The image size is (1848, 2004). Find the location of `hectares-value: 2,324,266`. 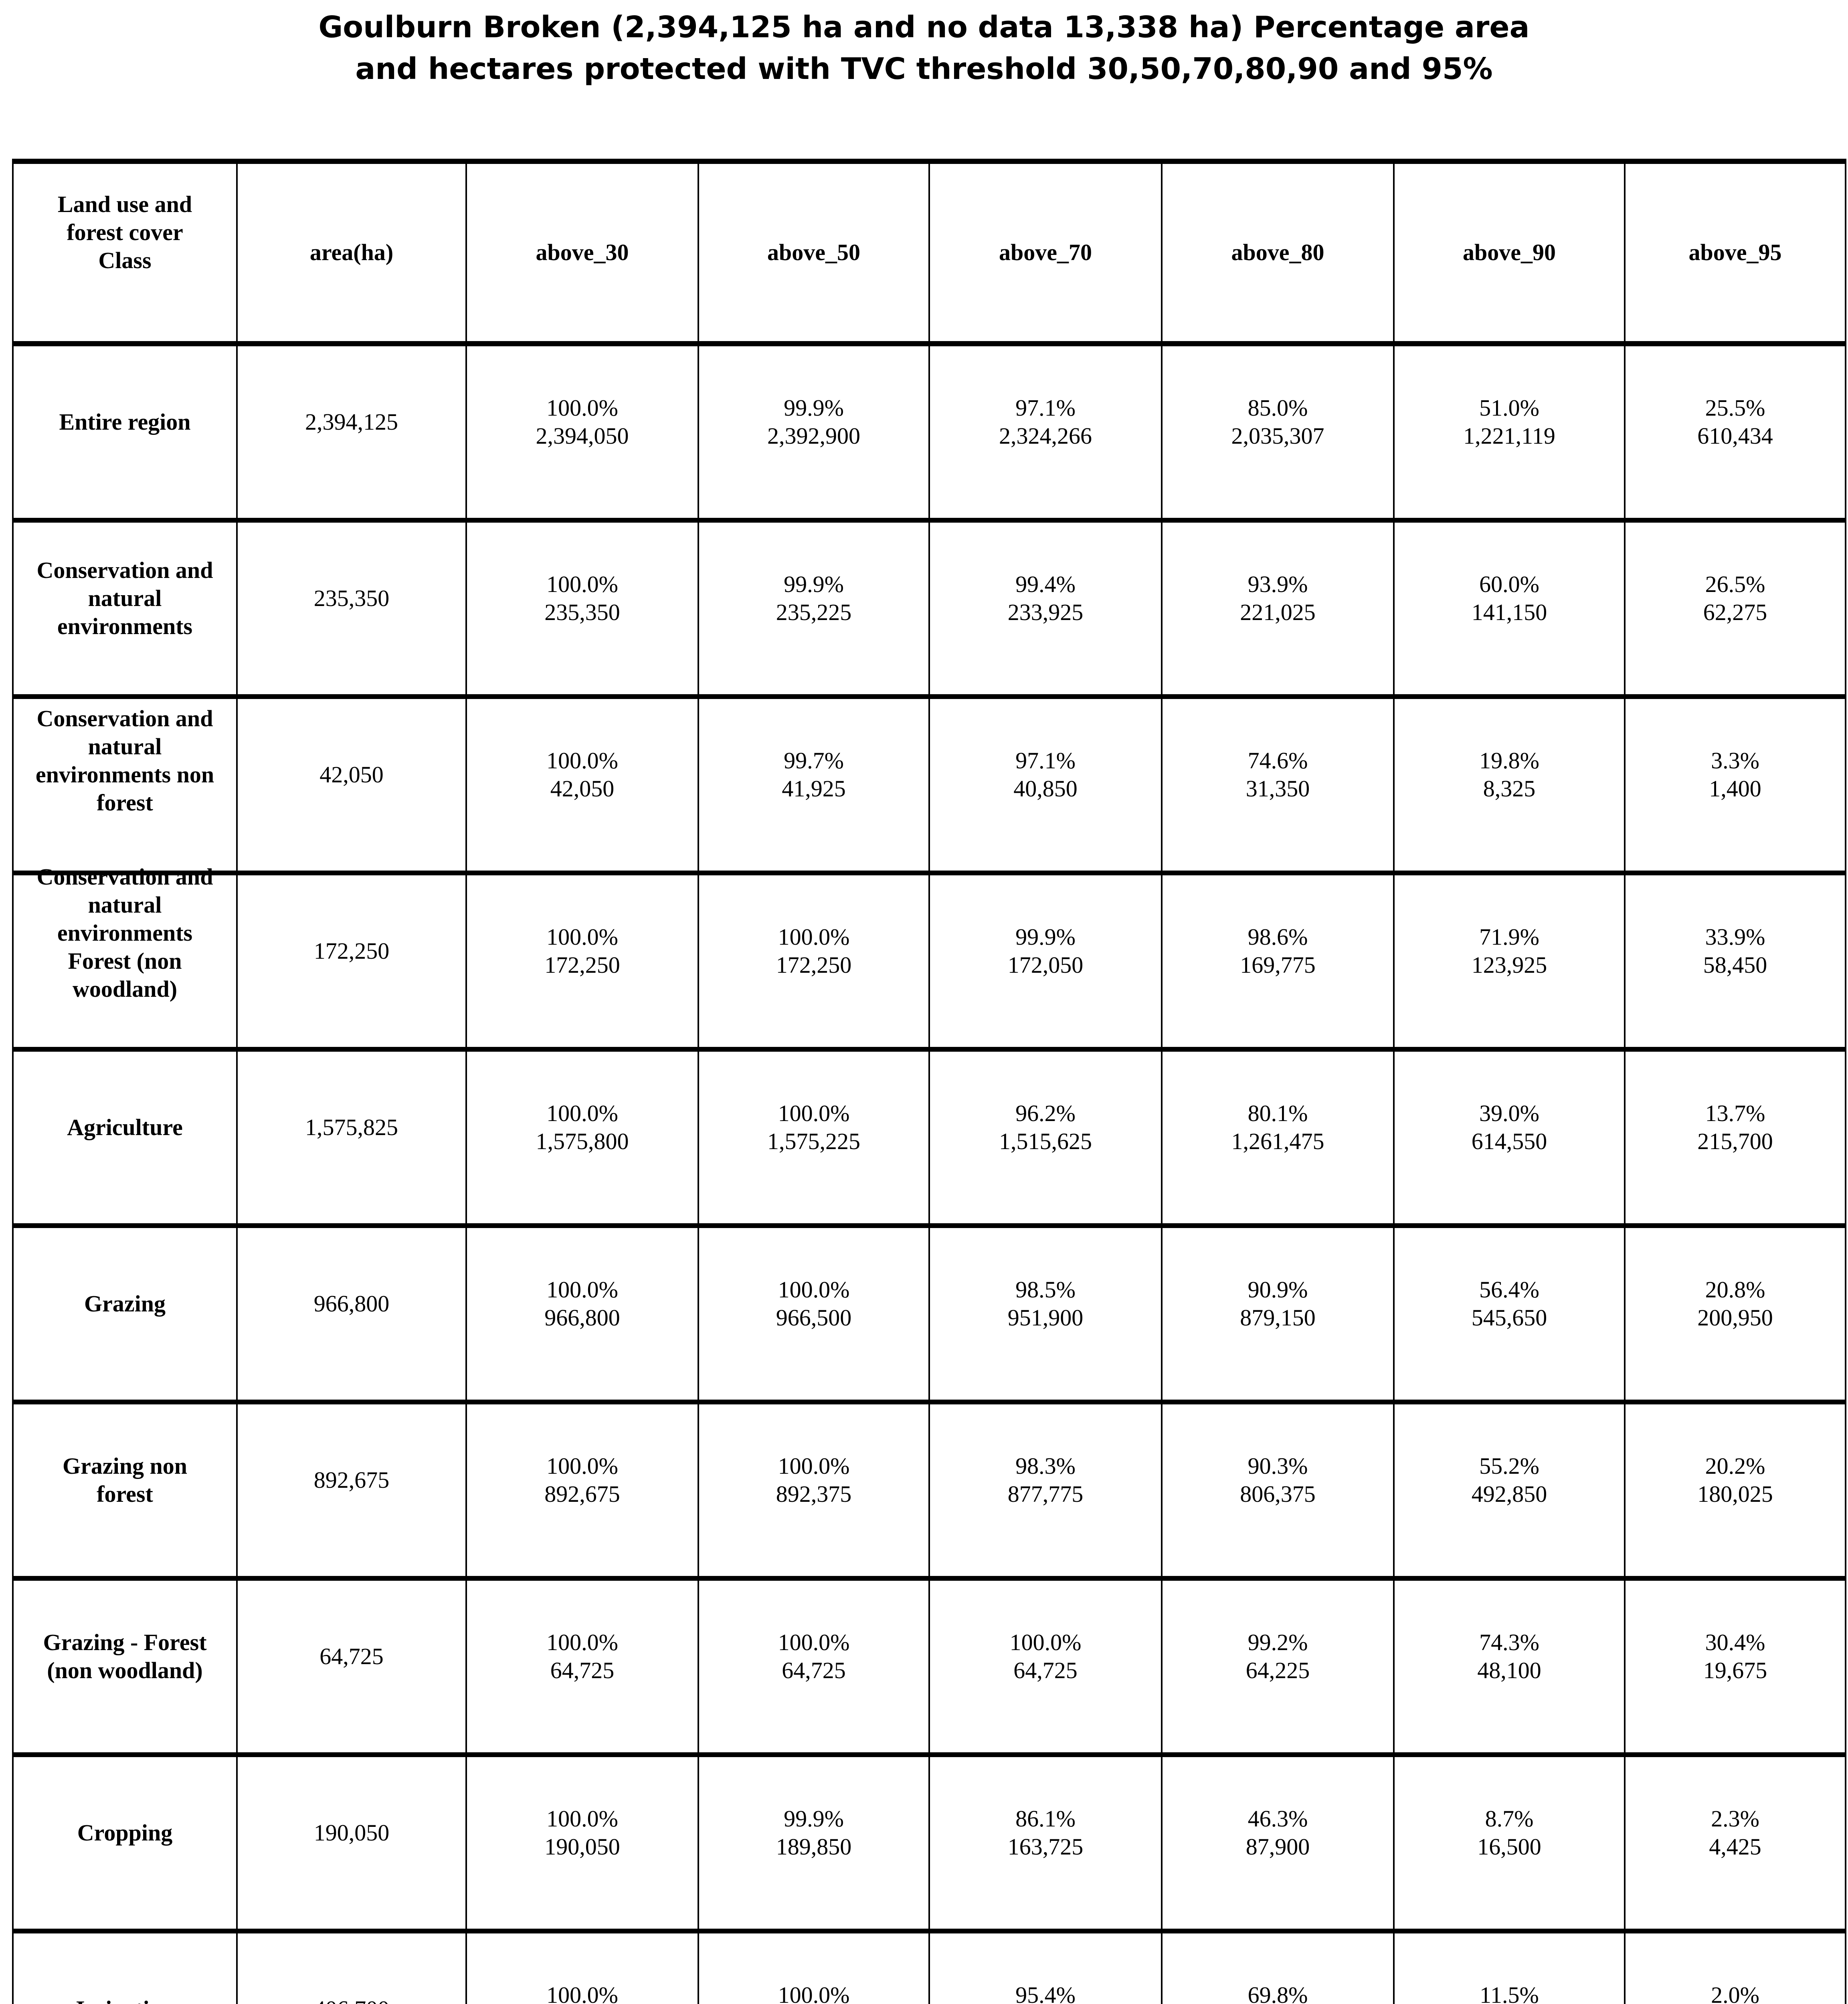

hectares-value: 2,324,266 is located at coordinates (1045, 435).